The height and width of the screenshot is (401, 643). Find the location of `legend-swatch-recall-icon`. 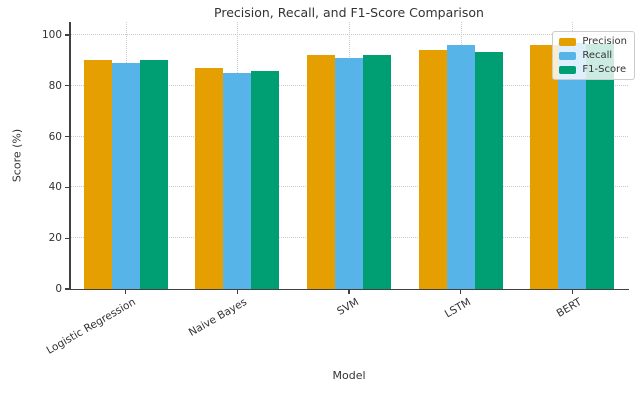

legend-swatch-recall-icon is located at coordinates (568, 55).